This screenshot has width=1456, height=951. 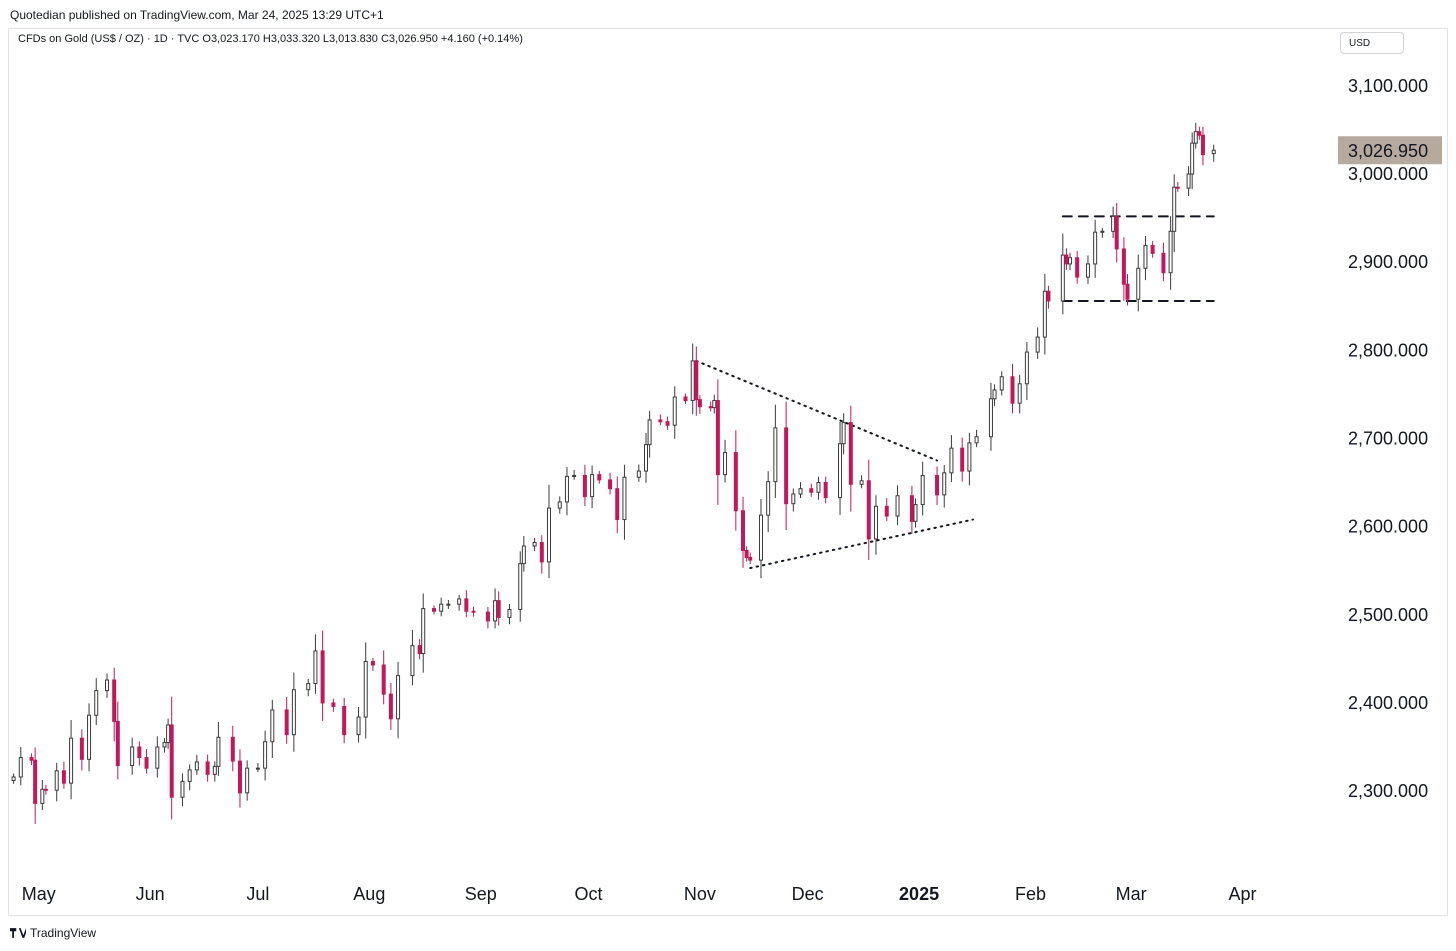 What do you see at coordinates (53, 933) in the screenshot?
I see `footer-brand: TradingView` at bounding box center [53, 933].